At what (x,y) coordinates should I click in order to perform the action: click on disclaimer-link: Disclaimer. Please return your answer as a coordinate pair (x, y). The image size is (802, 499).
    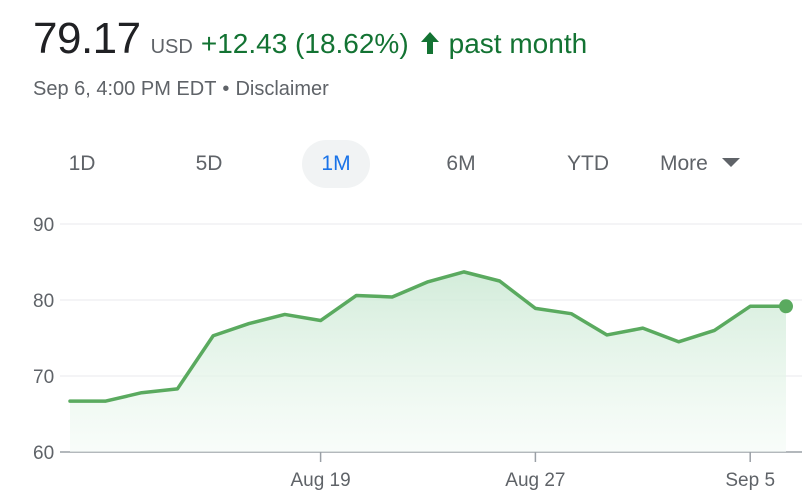
    Looking at the image, I should click on (282, 89).